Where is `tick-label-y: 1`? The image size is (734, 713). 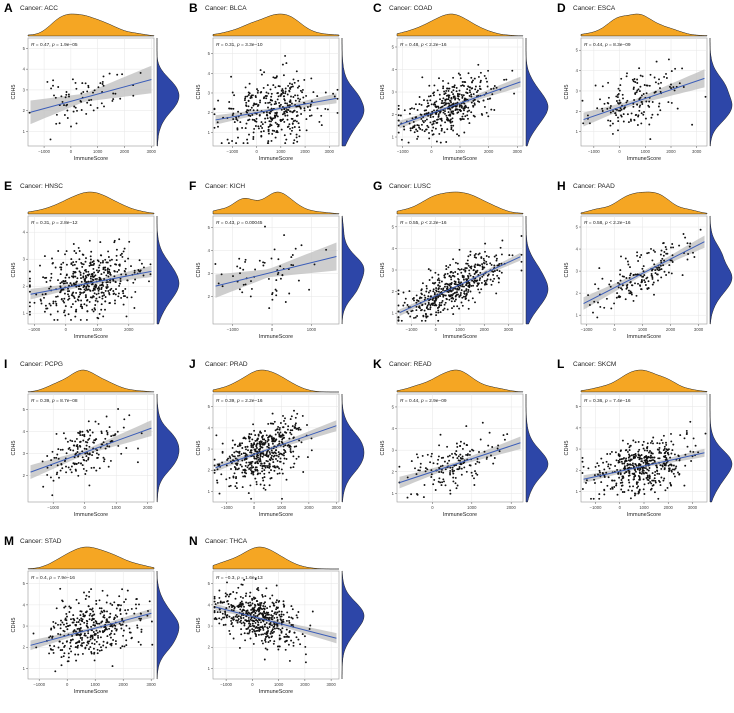 tick-label-y: 1 is located at coordinates (24, 668).